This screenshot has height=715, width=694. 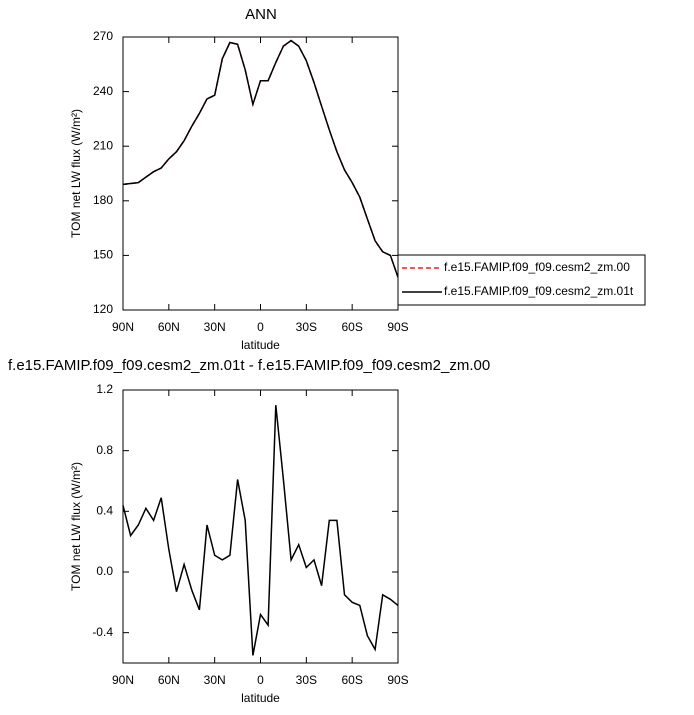 What do you see at coordinates (539, 291) in the screenshot?
I see `legend-label: f.e15.FAMIP.f09_f09.cesm2_zm.01t` at bounding box center [539, 291].